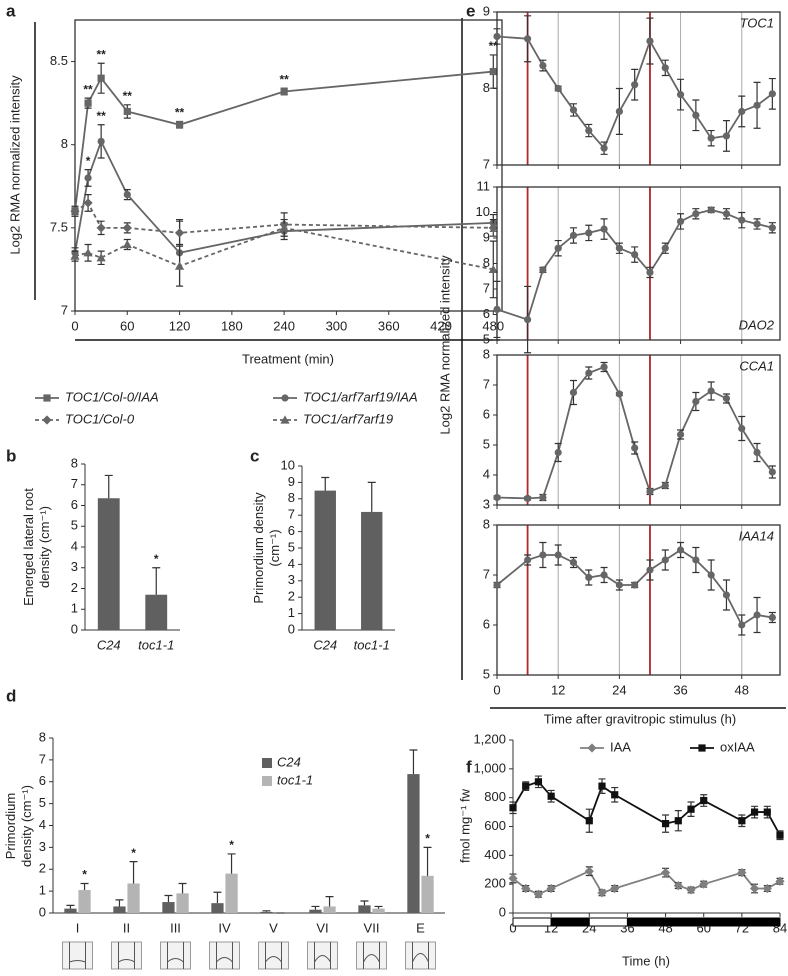 This screenshot has width=788, height=976. What do you see at coordinates (742, 689) in the screenshot?
I see `x-tick-label: 48` at bounding box center [742, 689].